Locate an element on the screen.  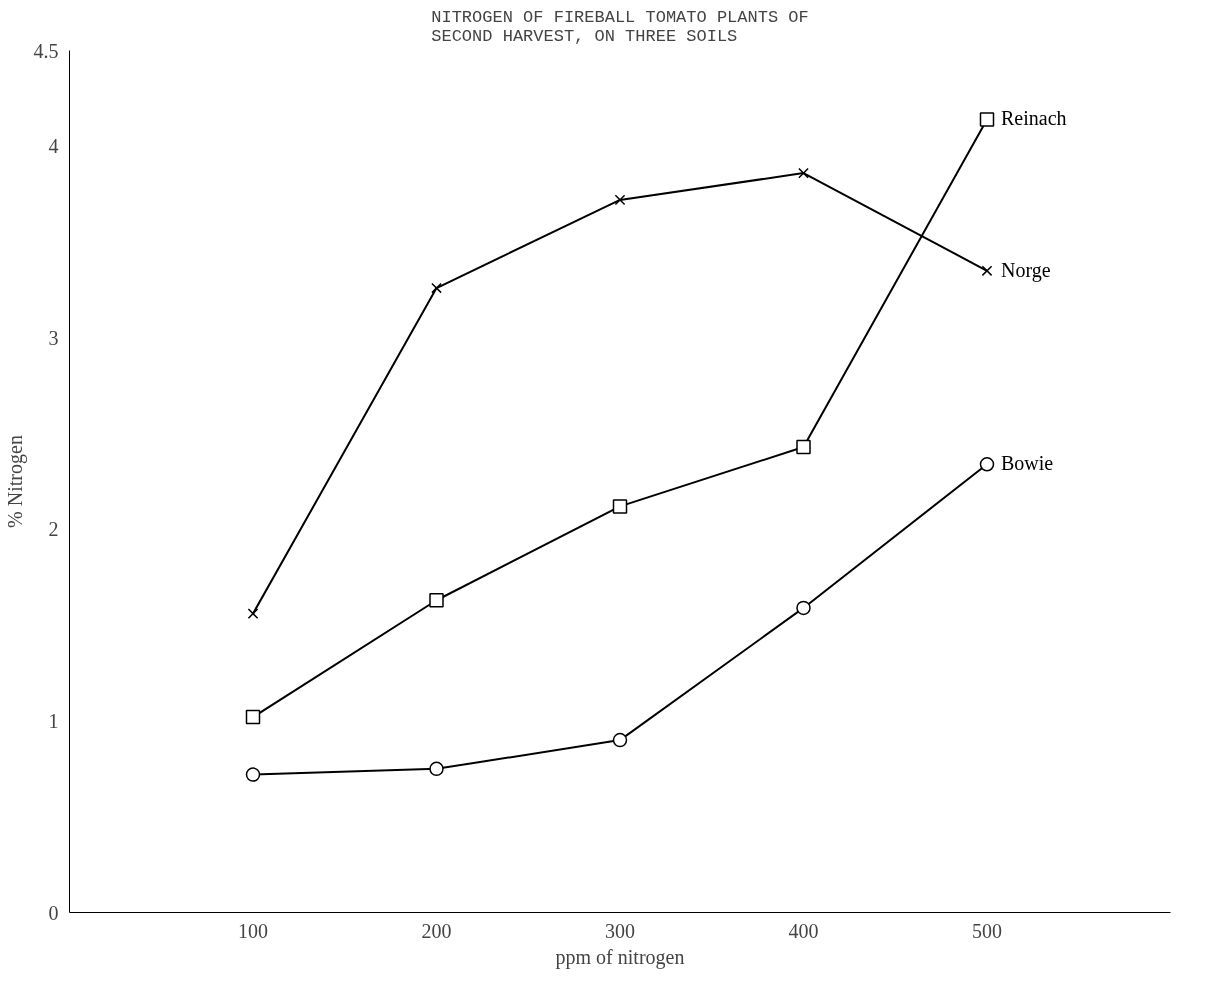
chart-title: NITROGEN OF FIREBALL TOMATO PLANTS OF SECOND HARVEST, ON THREE SOILS is located at coordinates (620, 26).